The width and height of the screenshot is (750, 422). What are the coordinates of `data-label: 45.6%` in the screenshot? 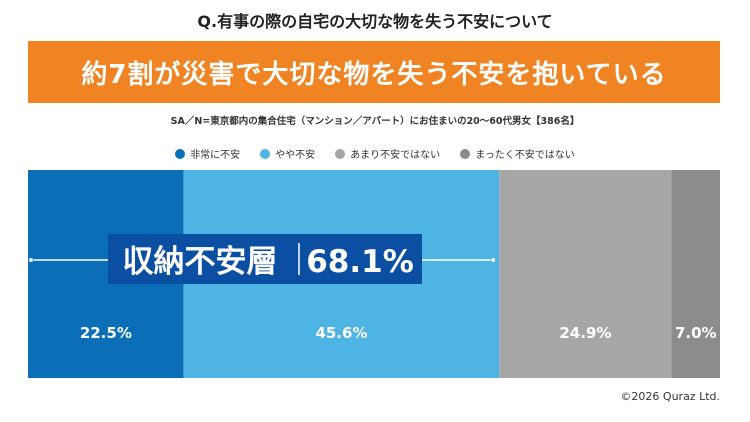 It's located at (341, 333).